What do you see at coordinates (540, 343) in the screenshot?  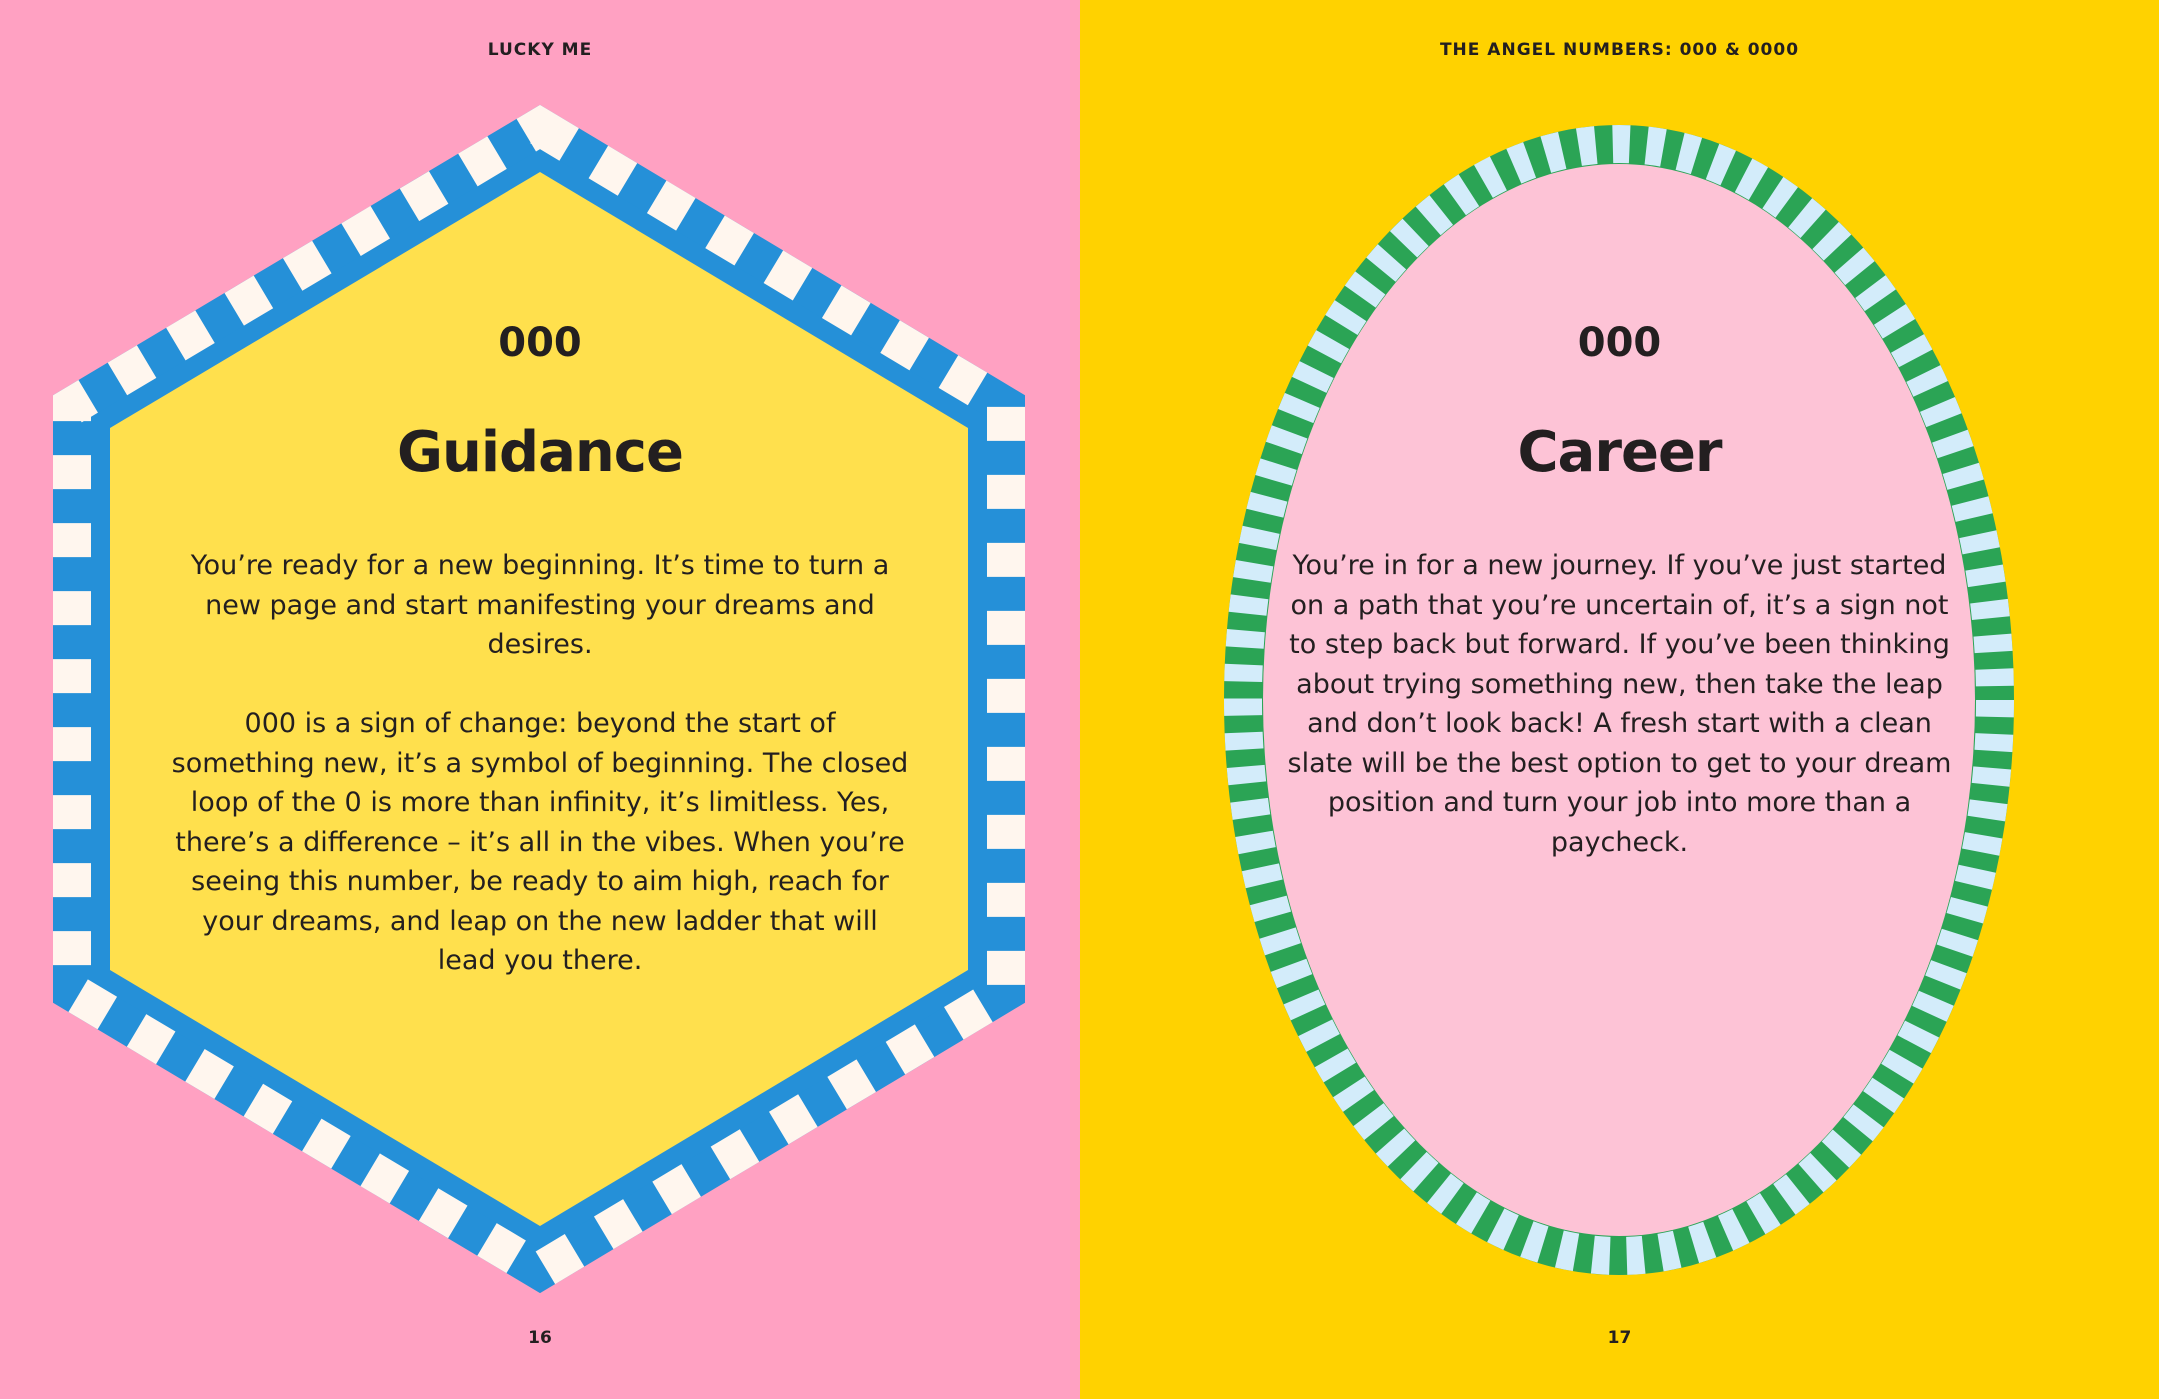 I see `angel-number-left: 000` at bounding box center [540, 343].